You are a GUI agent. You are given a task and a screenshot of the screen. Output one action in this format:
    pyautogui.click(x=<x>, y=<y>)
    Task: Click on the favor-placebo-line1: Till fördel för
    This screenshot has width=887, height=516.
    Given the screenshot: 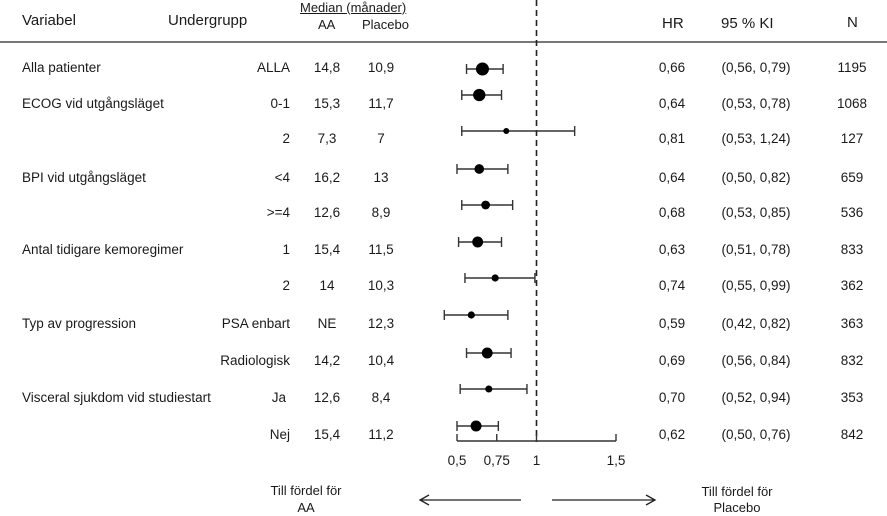 What is the action you would take?
    pyautogui.click(x=737, y=491)
    